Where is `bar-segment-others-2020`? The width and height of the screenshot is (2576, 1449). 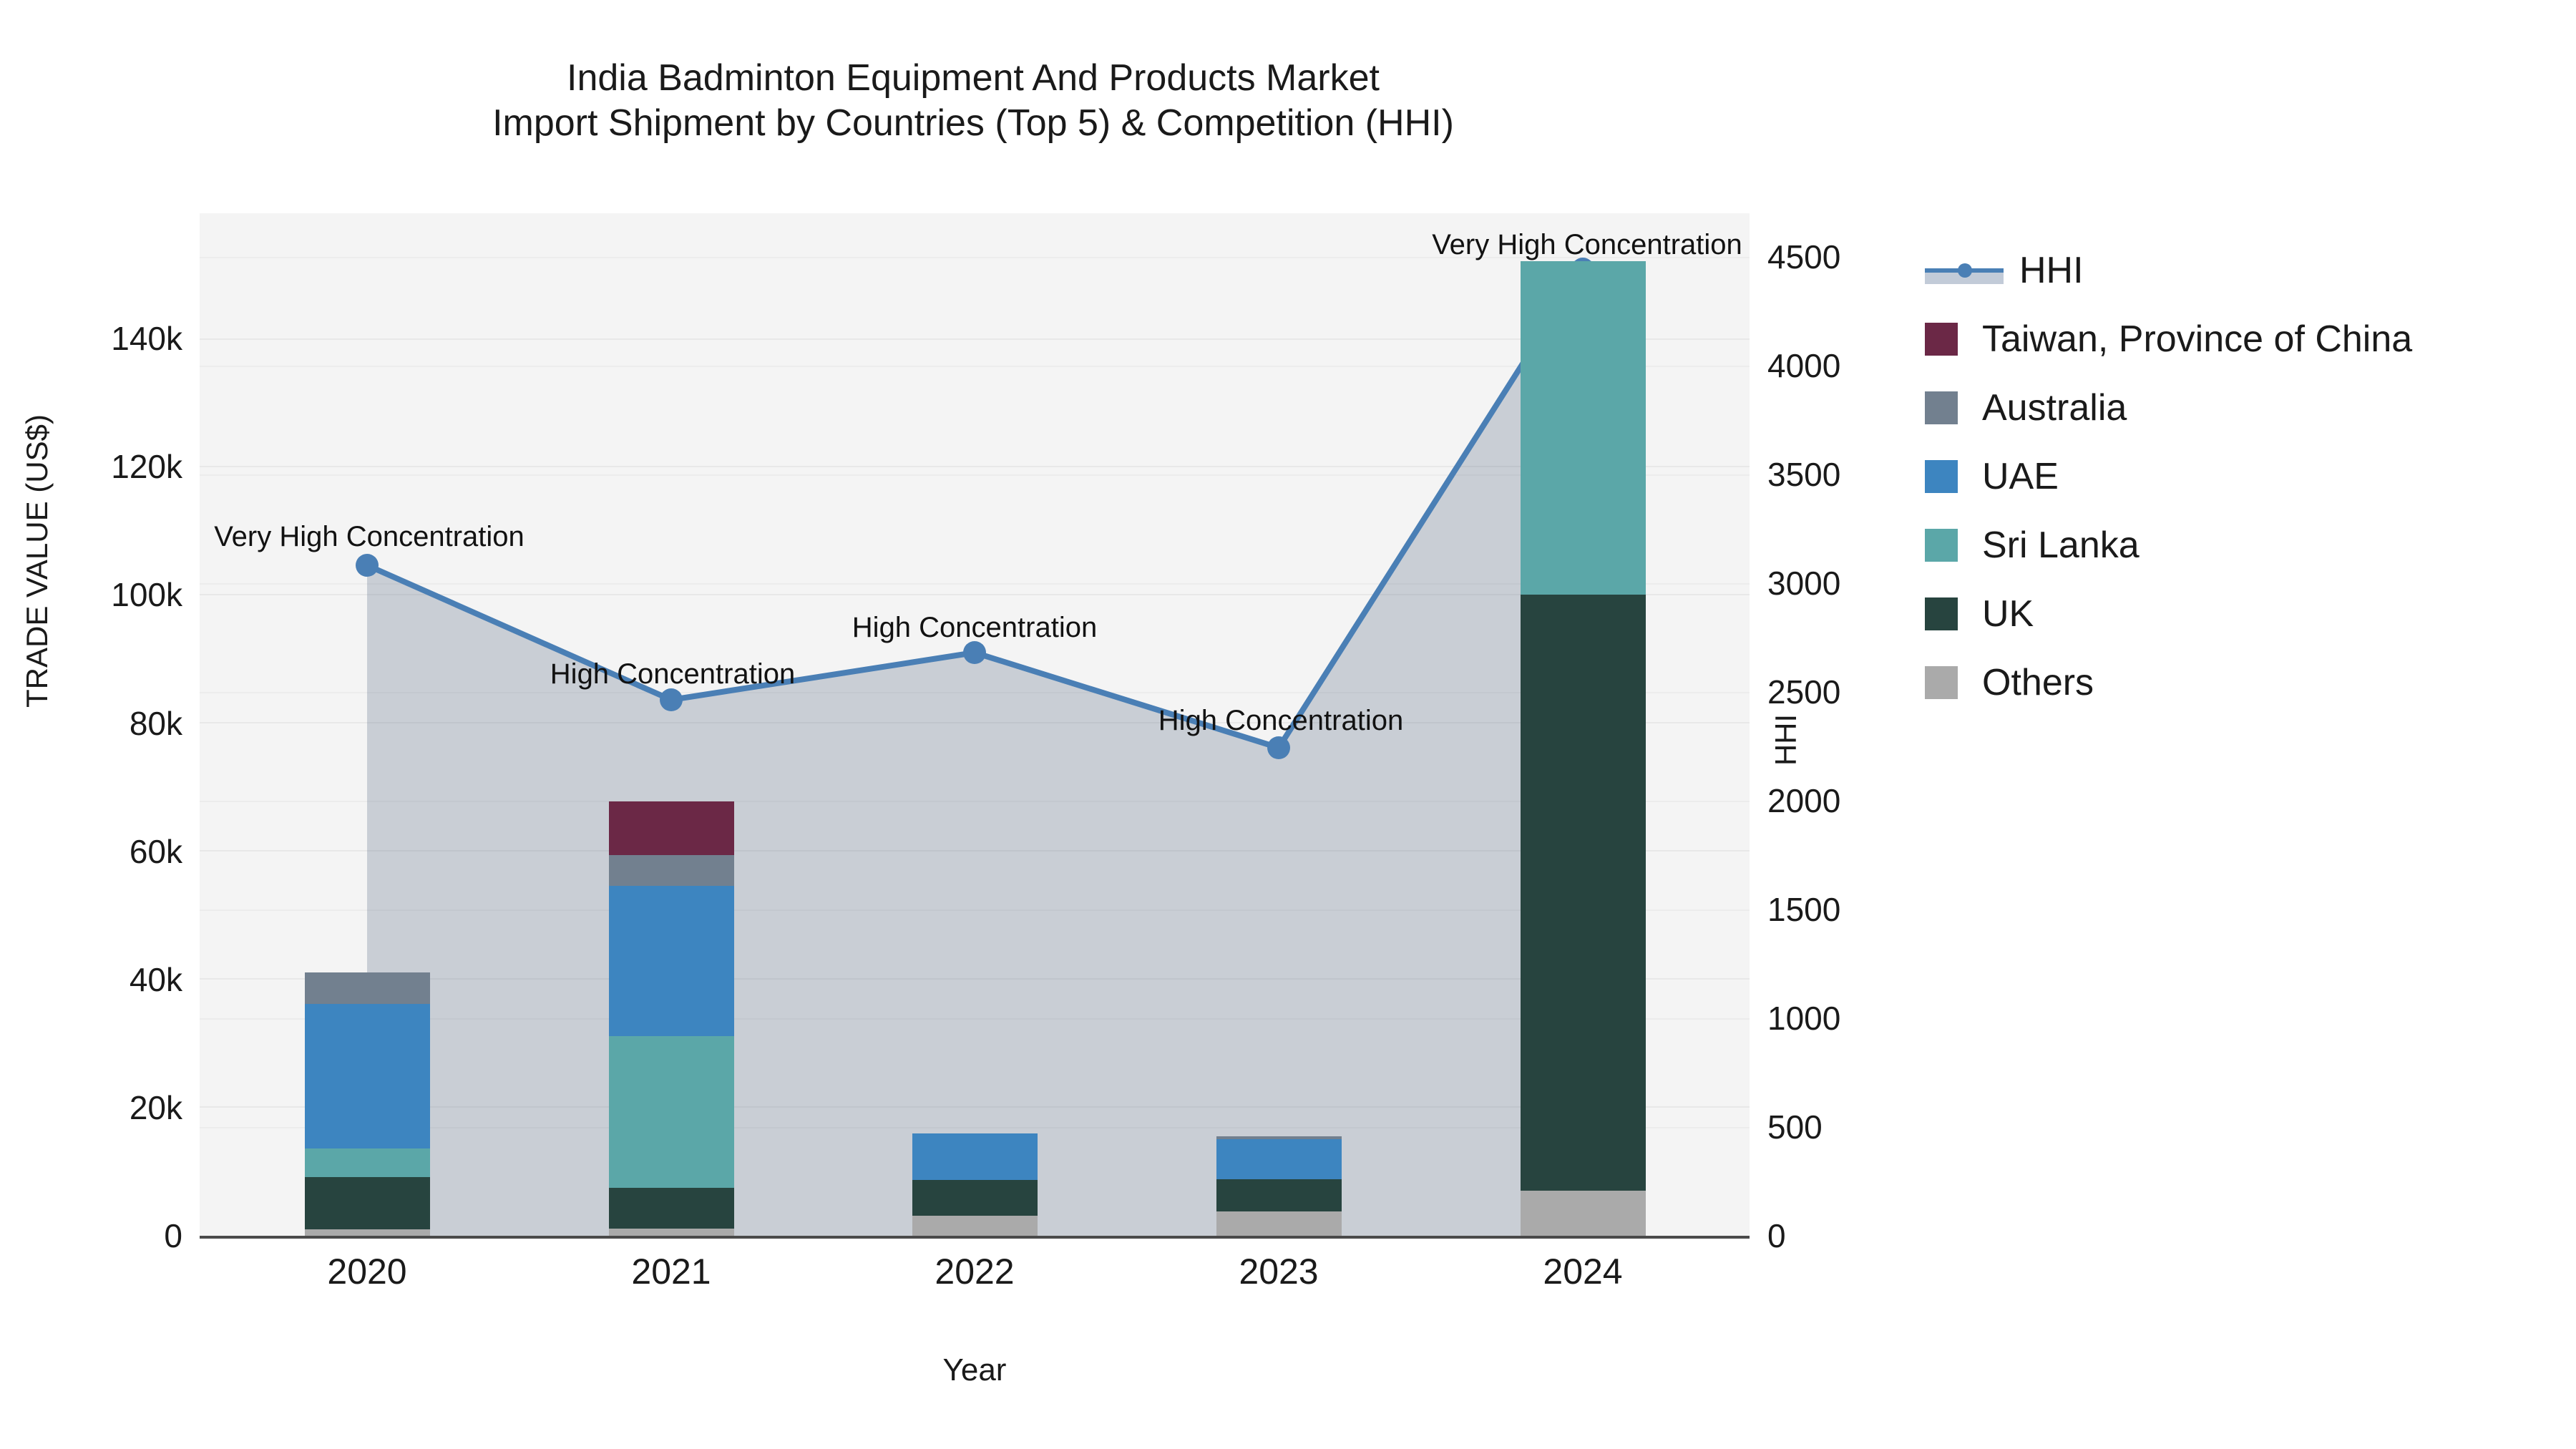 bar-segment-others-2020 is located at coordinates (367, 1232).